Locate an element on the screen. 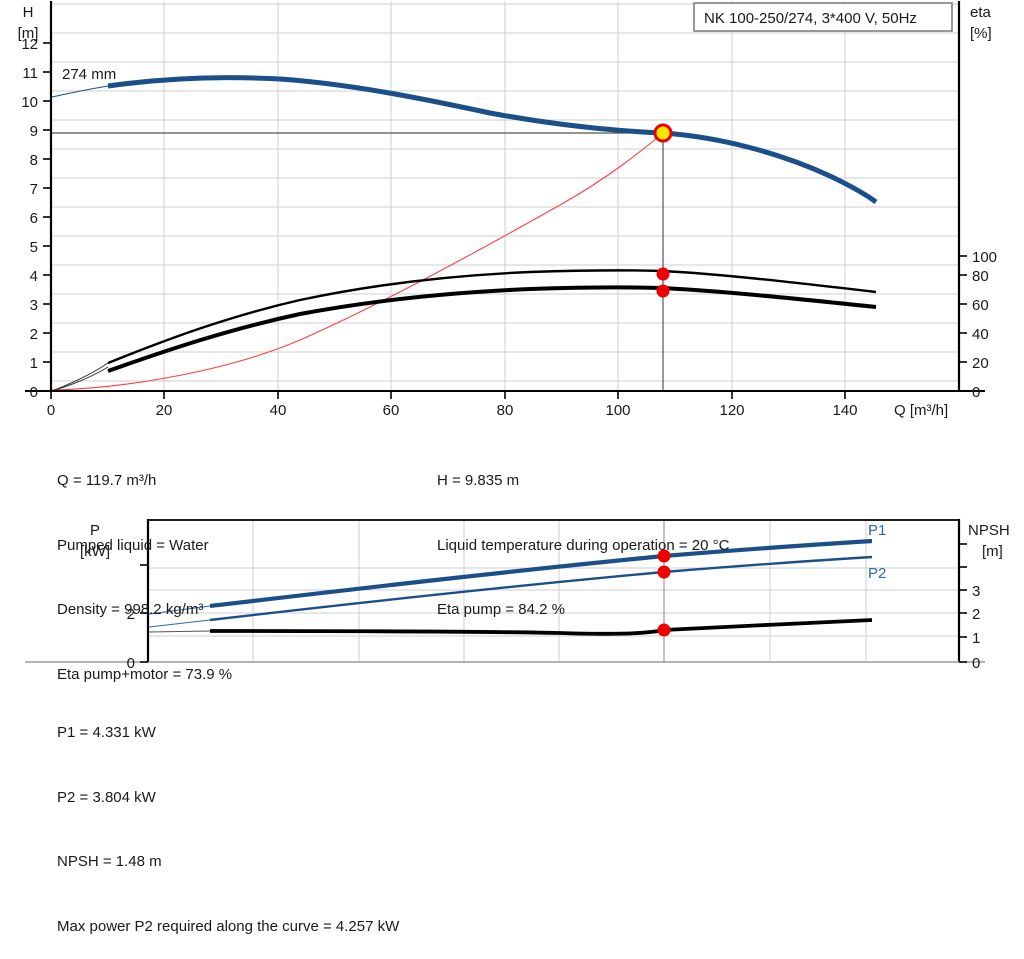  q-axis-title: Q [m³/h] is located at coordinates (921, 410).